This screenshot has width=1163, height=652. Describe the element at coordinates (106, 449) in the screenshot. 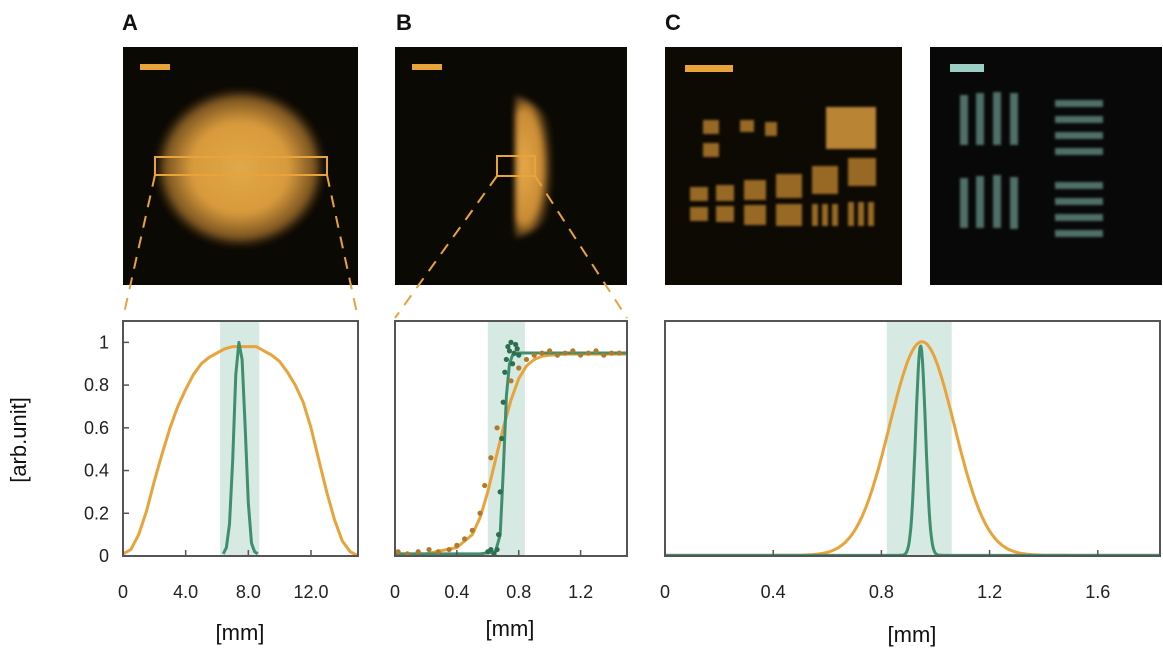

I see `y-ticks-a: 0 0.2 0.4 0.6 0.8 1` at that location.